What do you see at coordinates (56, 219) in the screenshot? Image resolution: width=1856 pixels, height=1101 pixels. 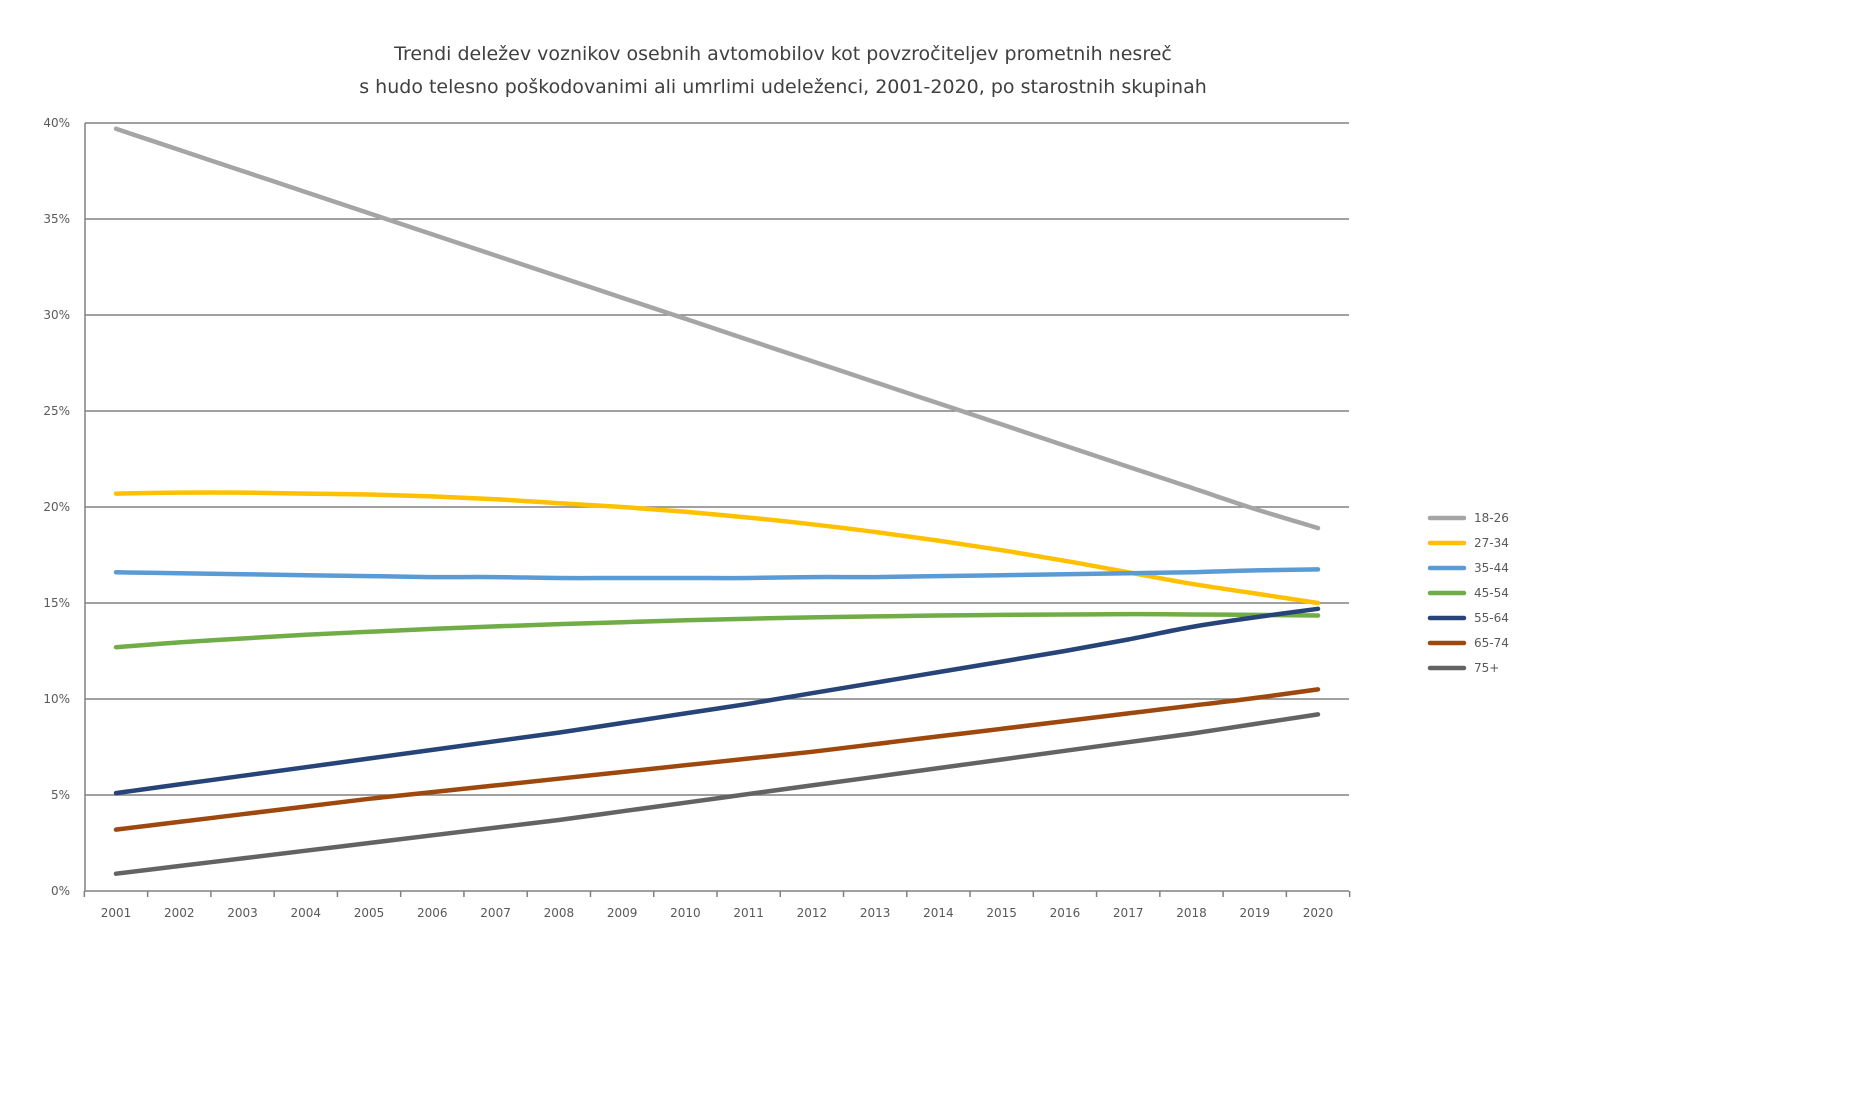 I see `y-tick-label: 35%` at bounding box center [56, 219].